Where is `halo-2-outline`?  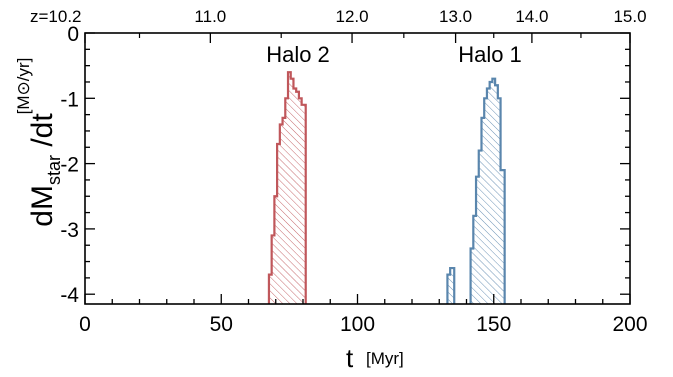
halo-2-outline is located at coordinates (287, 187).